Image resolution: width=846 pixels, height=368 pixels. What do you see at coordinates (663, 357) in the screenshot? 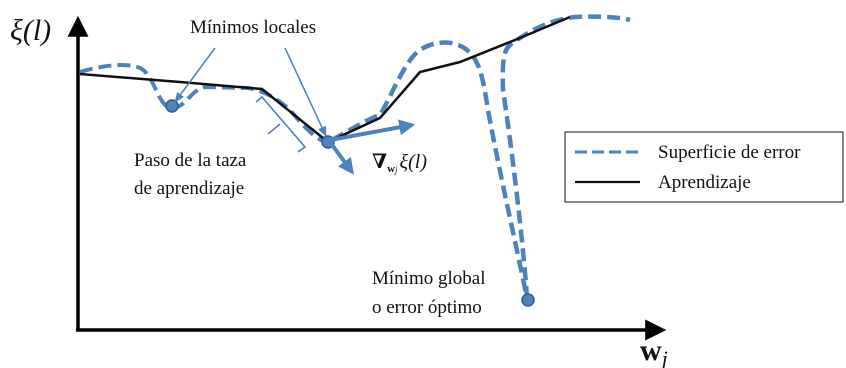
I see `x-axis-label-subscript: j` at bounding box center [663, 357].